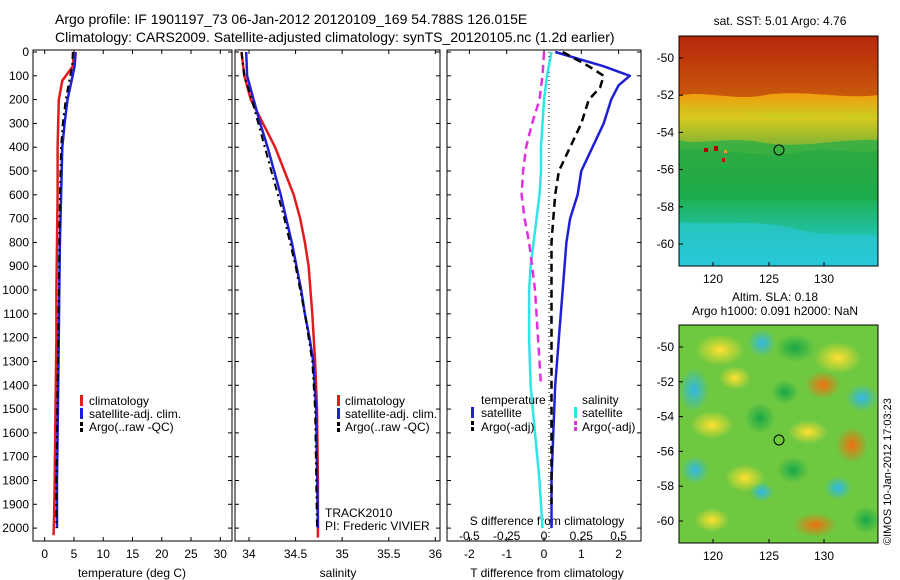  I want to click on legend-swatch-t-argo, so click(472, 423).